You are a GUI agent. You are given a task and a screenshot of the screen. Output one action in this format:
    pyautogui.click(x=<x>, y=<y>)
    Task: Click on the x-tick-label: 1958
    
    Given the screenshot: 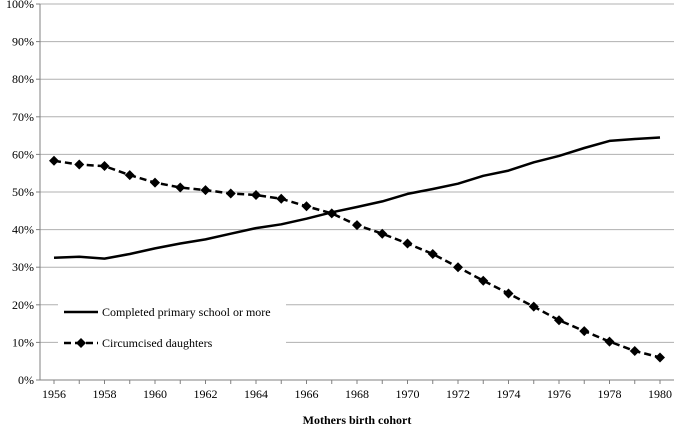 What is the action you would take?
    pyautogui.click(x=105, y=394)
    